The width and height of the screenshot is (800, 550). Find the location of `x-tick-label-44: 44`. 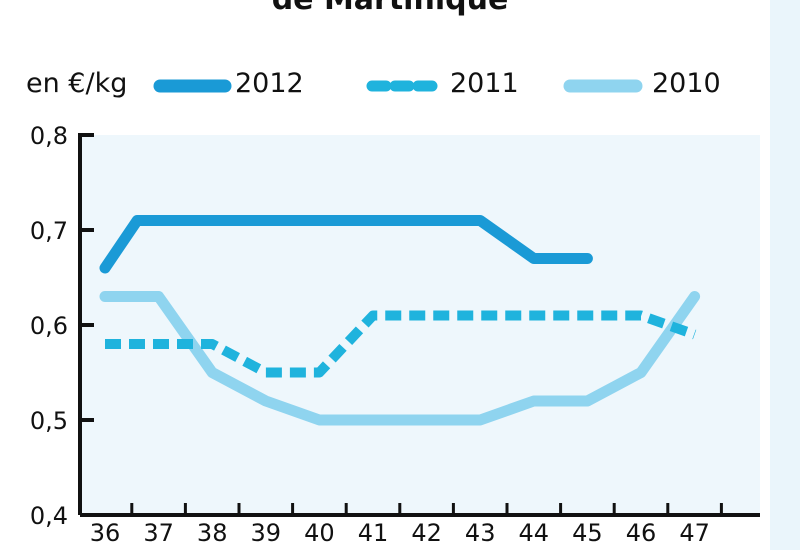

x-tick-label-44: 44 is located at coordinates (534, 533).